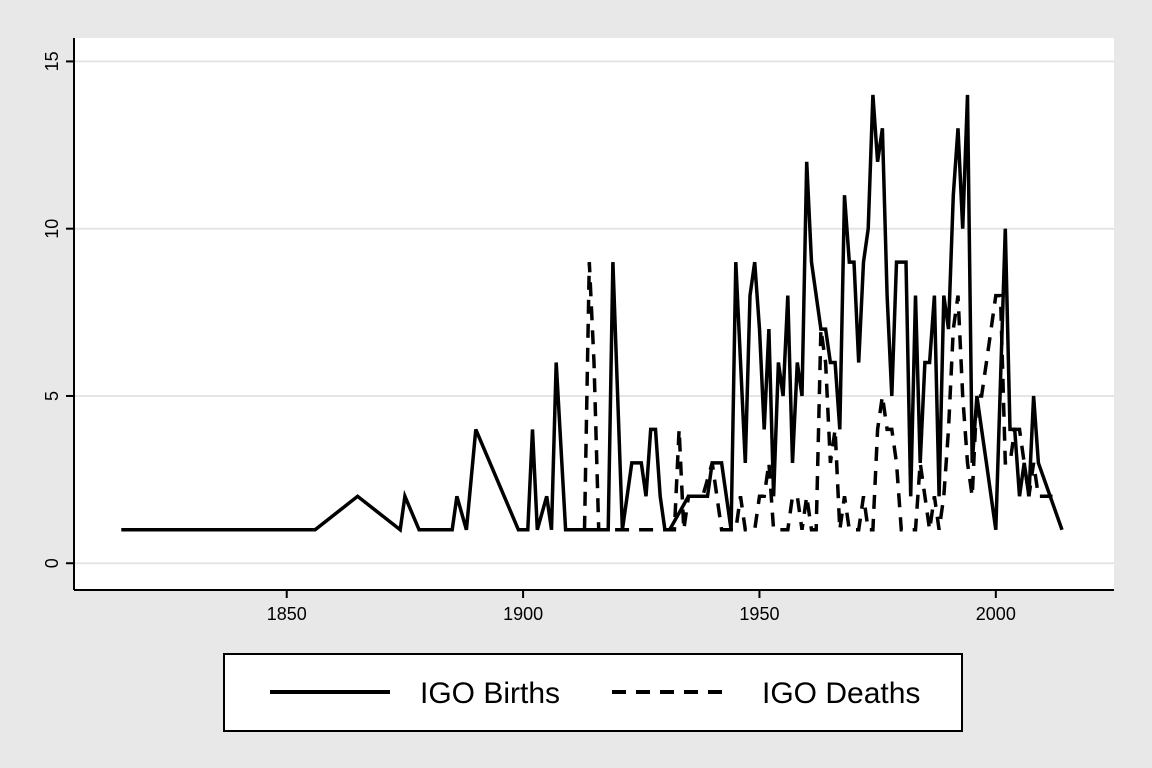 The image size is (1152, 768). What do you see at coordinates (52, 61) in the screenshot?
I see `y-tick-label-15: 15` at bounding box center [52, 61].